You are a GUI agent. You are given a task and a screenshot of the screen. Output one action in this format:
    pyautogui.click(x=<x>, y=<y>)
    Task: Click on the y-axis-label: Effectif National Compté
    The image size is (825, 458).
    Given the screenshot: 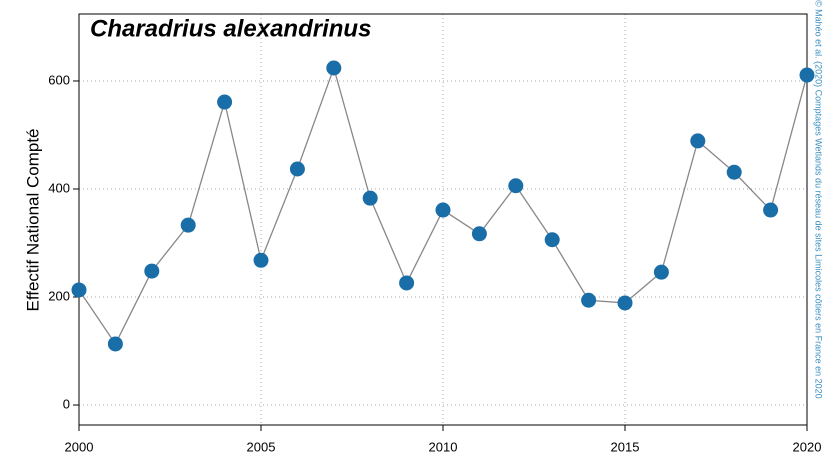 What is the action you would take?
    pyautogui.click(x=32, y=220)
    